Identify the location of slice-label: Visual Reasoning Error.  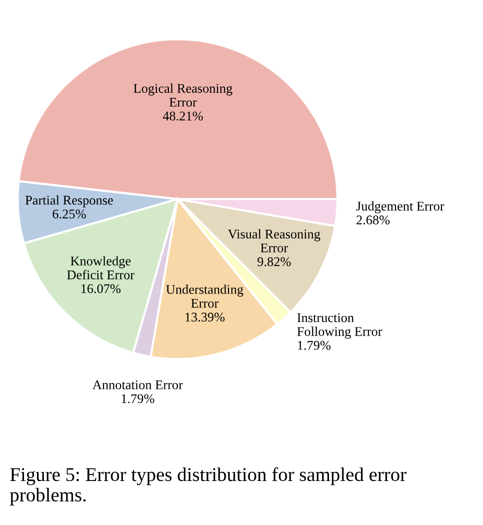
(274, 240).